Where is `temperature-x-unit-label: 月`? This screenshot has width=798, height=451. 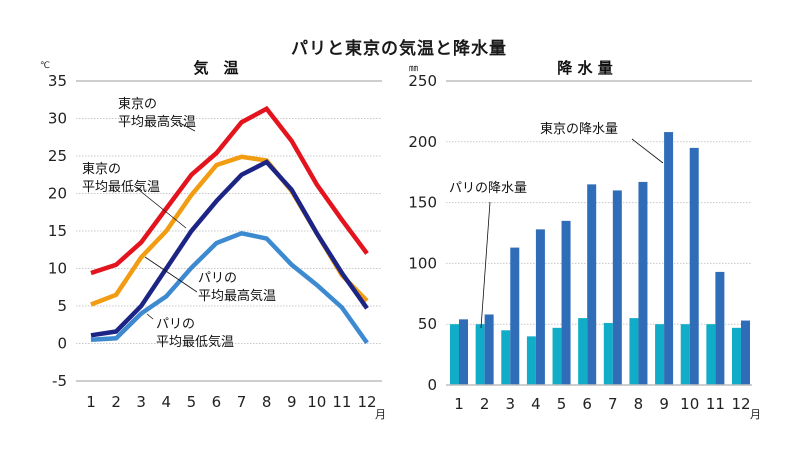 temperature-x-unit-label: 月 is located at coordinates (380, 414).